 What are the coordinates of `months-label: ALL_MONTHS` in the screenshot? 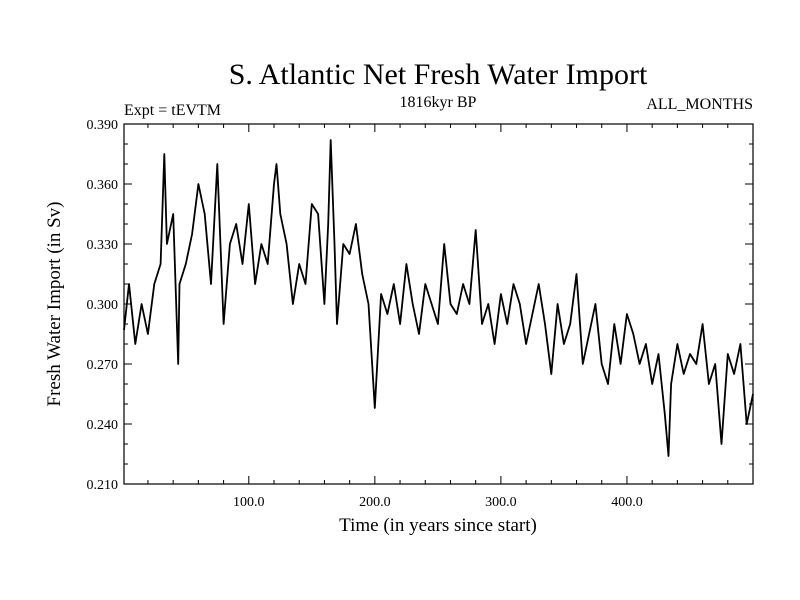 It's located at (699, 104).